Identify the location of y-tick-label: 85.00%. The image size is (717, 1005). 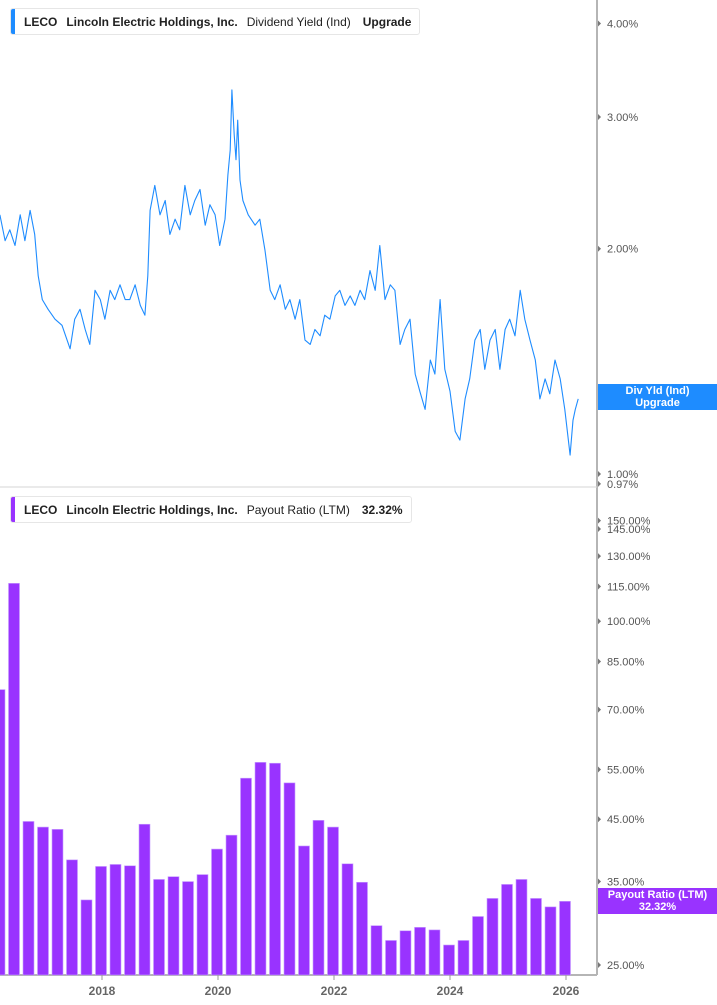
(626, 663).